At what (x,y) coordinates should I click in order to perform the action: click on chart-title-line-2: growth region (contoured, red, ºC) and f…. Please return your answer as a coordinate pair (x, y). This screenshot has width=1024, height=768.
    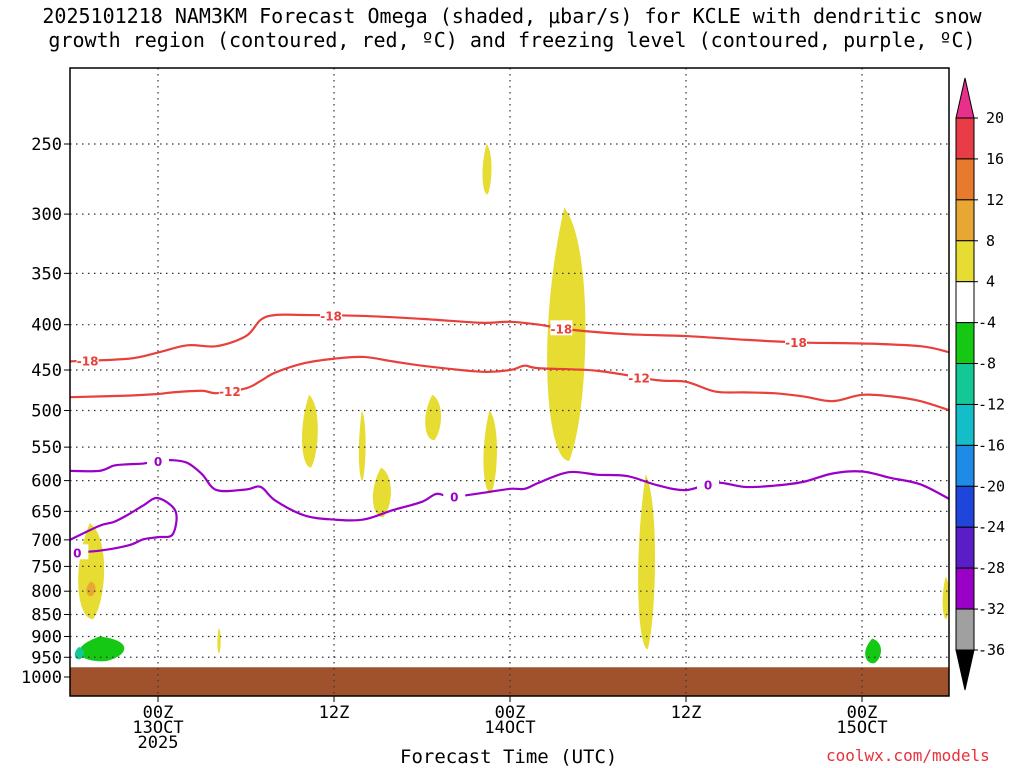
    Looking at the image, I should click on (512, 40).